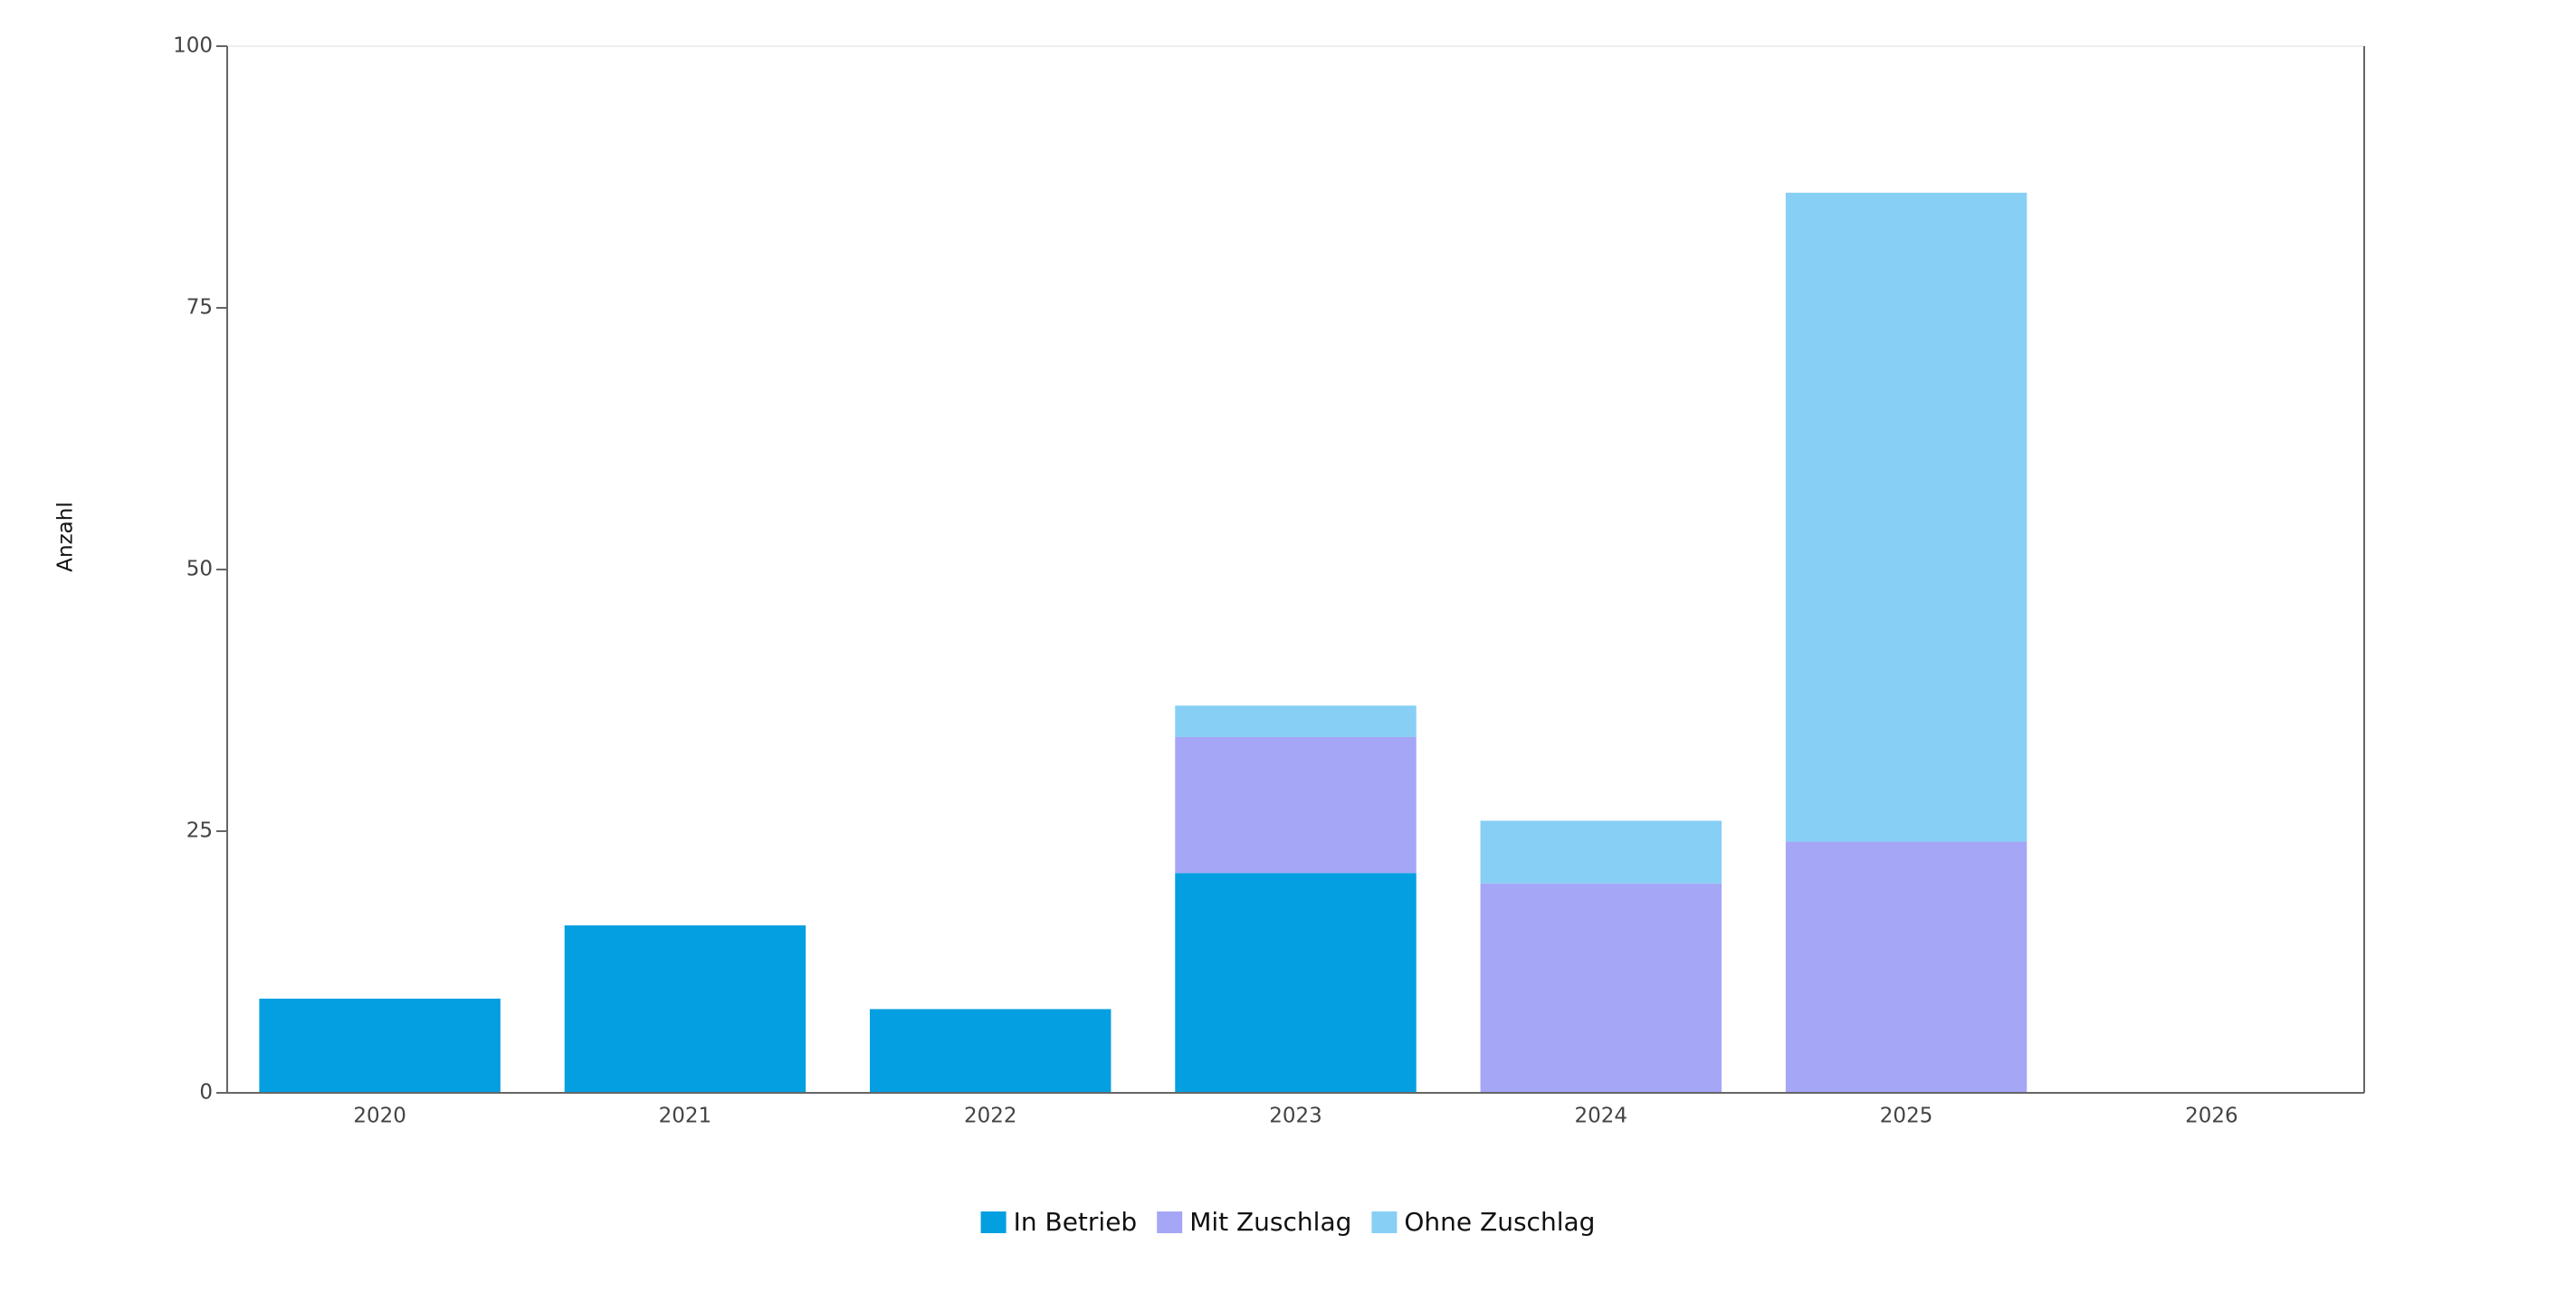 Image resolution: width=2576 pixels, height=1302 pixels. I want to click on legend-label: In Betrieb, so click(1076, 1222).